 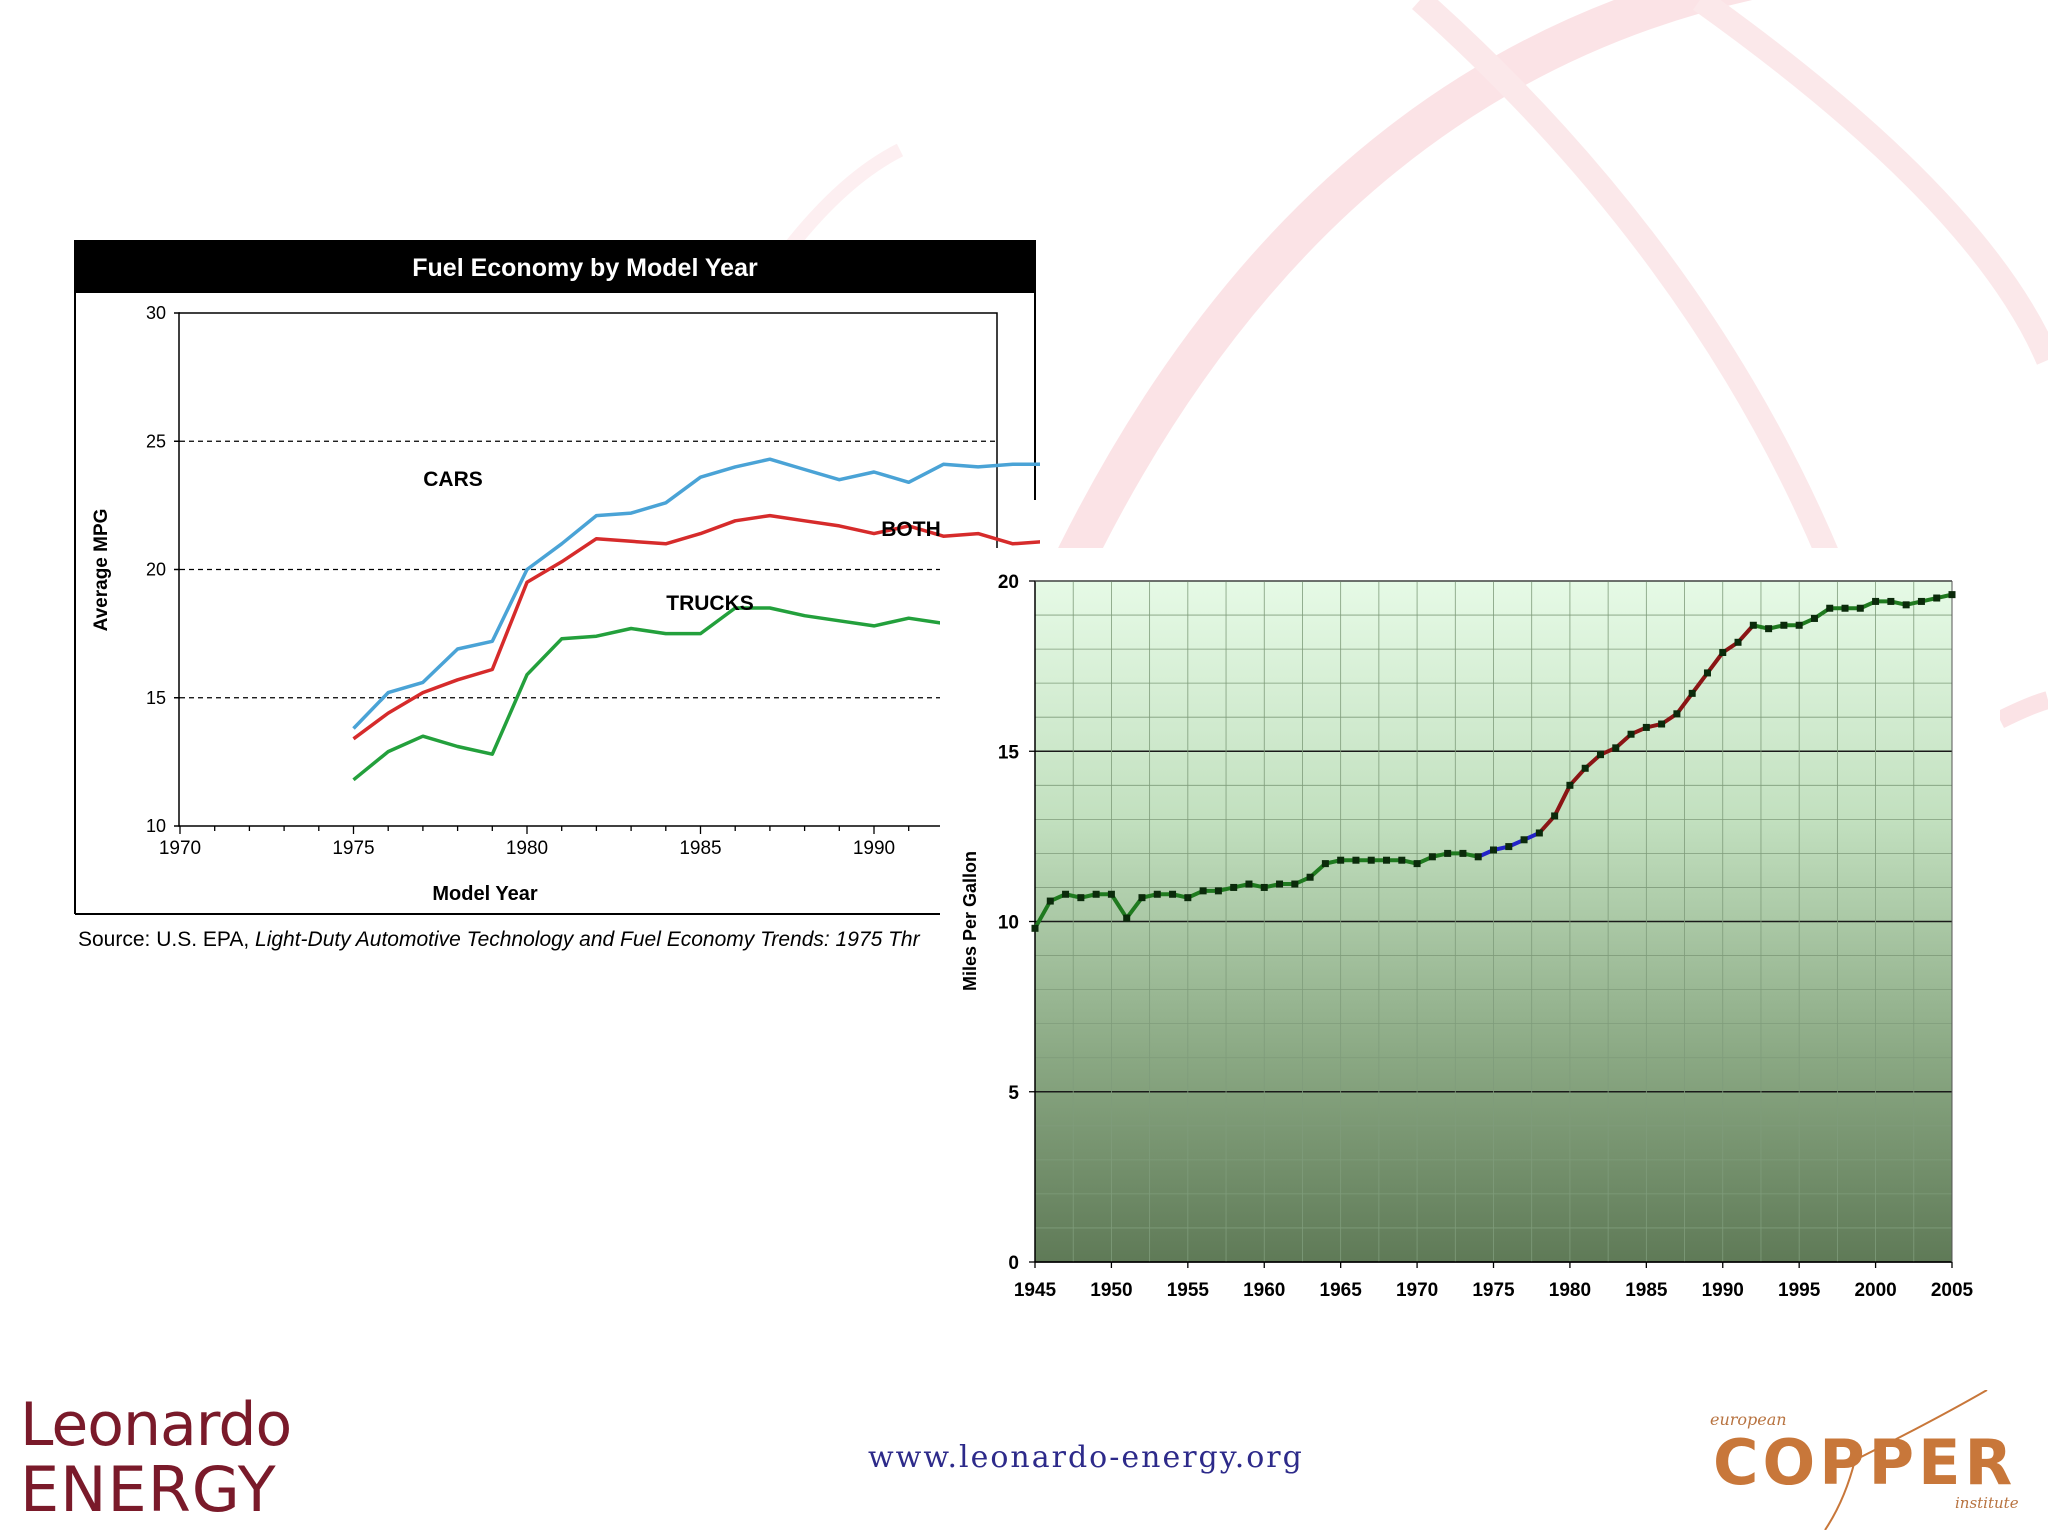 What do you see at coordinates (1906, 1460) in the screenshot?
I see `copper-swoosh-icon` at bounding box center [1906, 1460].